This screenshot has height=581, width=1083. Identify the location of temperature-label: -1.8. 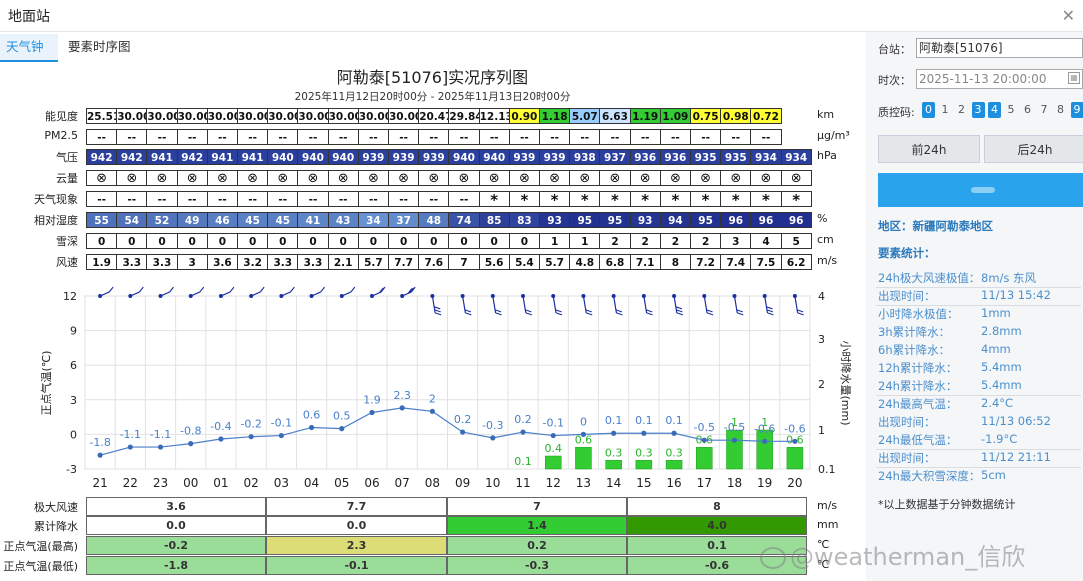
(99, 442).